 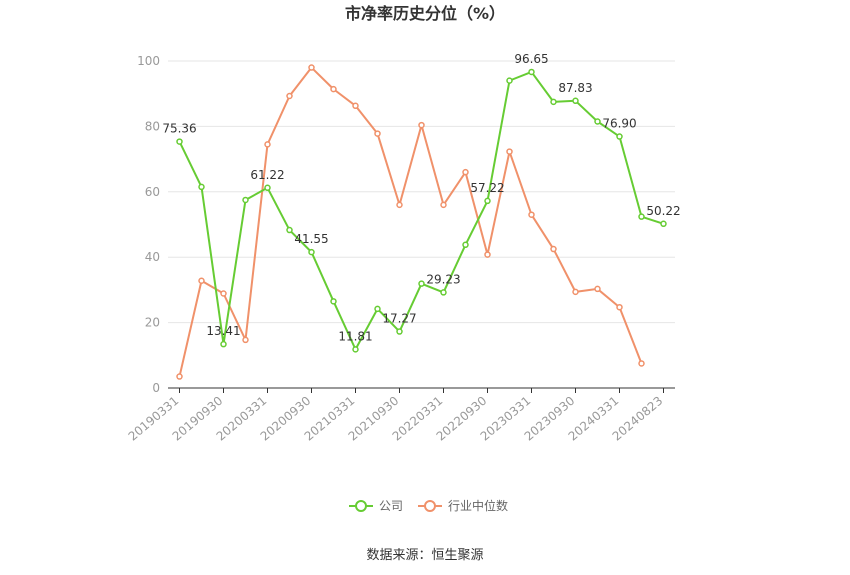 What do you see at coordinates (267, 175) in the screenshot?
I see `data-label: 61.22` at bounding box center [267, 175].